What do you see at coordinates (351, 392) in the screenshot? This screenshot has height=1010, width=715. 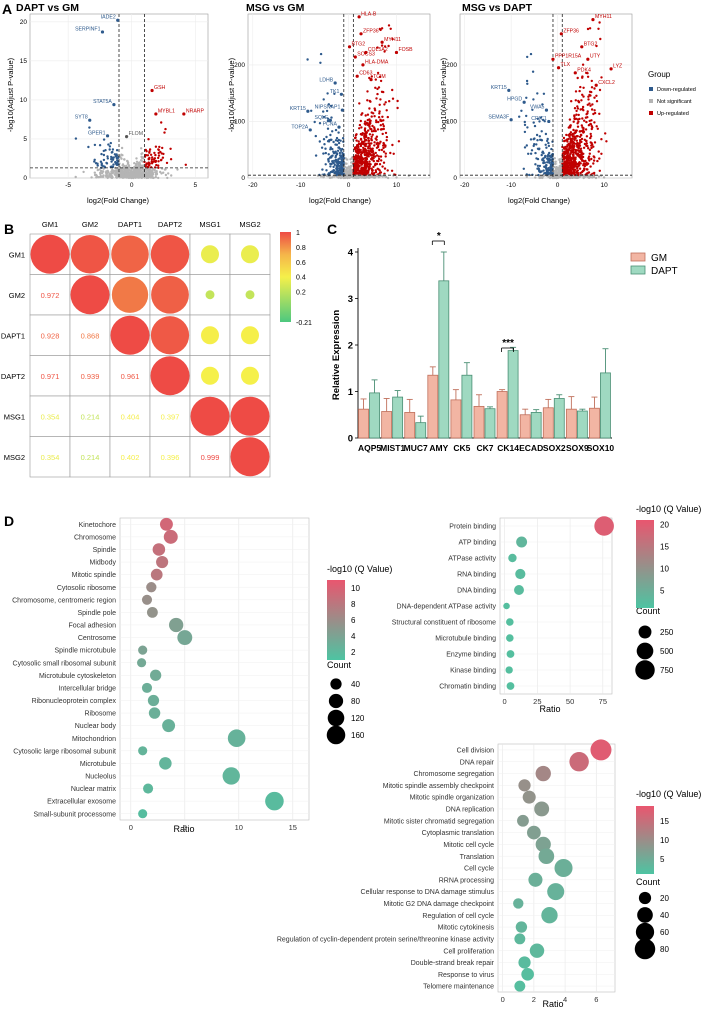 I see `bar-ytick-label: 1` at bounding box center [351, 392].